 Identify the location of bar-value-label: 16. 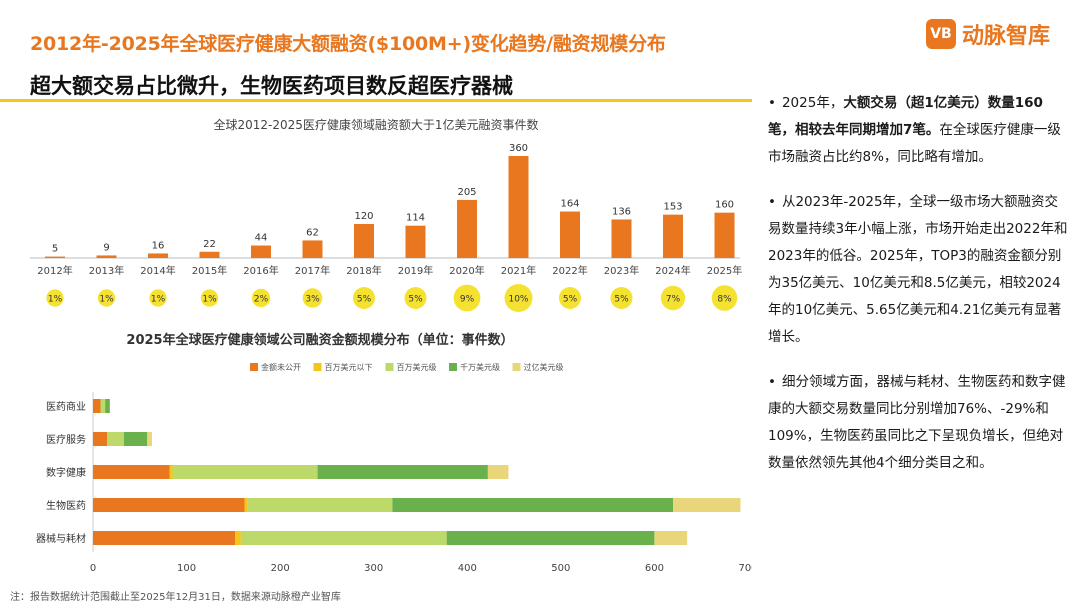
(158, 245).